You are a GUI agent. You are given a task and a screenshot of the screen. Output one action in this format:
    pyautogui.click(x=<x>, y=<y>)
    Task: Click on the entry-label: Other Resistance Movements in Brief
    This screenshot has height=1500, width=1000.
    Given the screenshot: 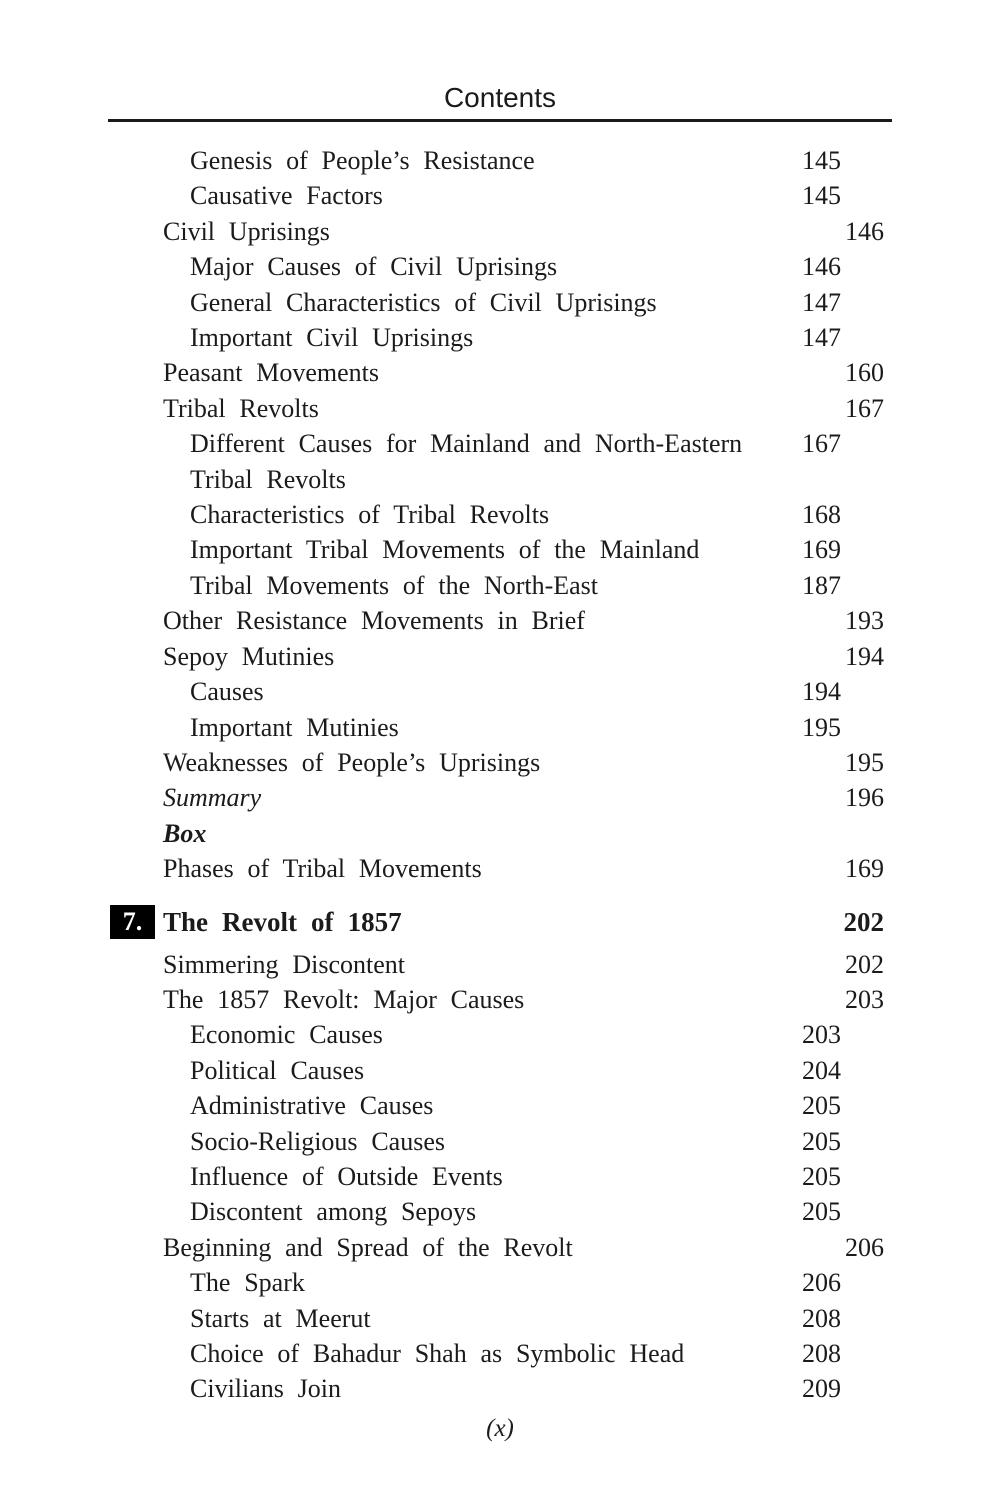 What is the action you would take?
    pyautogui.click(x=374, y=621)
    